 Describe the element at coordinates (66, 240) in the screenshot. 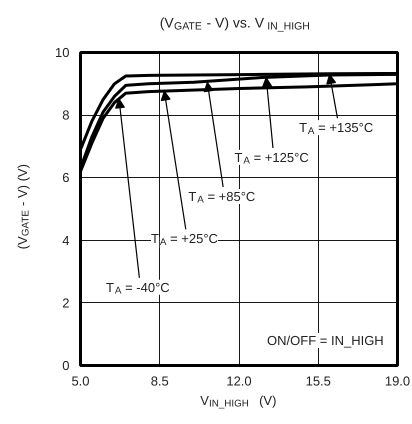

I see `y-tick-label: 4` at that location.